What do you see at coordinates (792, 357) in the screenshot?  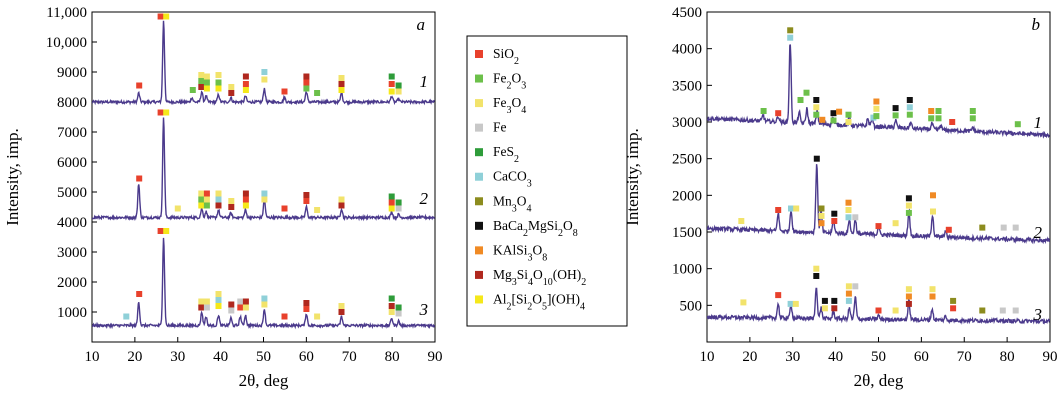 I see `x-tick-label: 30` at bounding box center [792, 357].